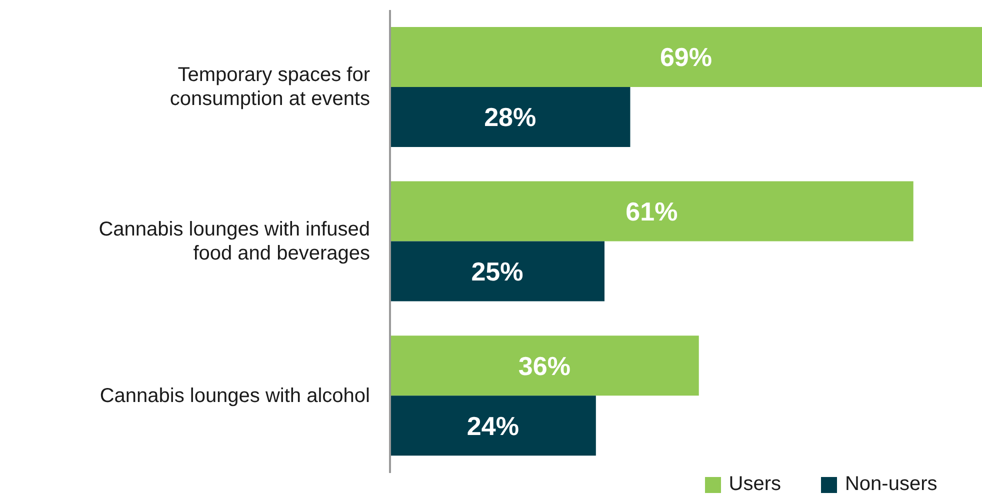 This screenshot has width=982, height=501. I want to click on data-label: 69%, so click(686, 57).